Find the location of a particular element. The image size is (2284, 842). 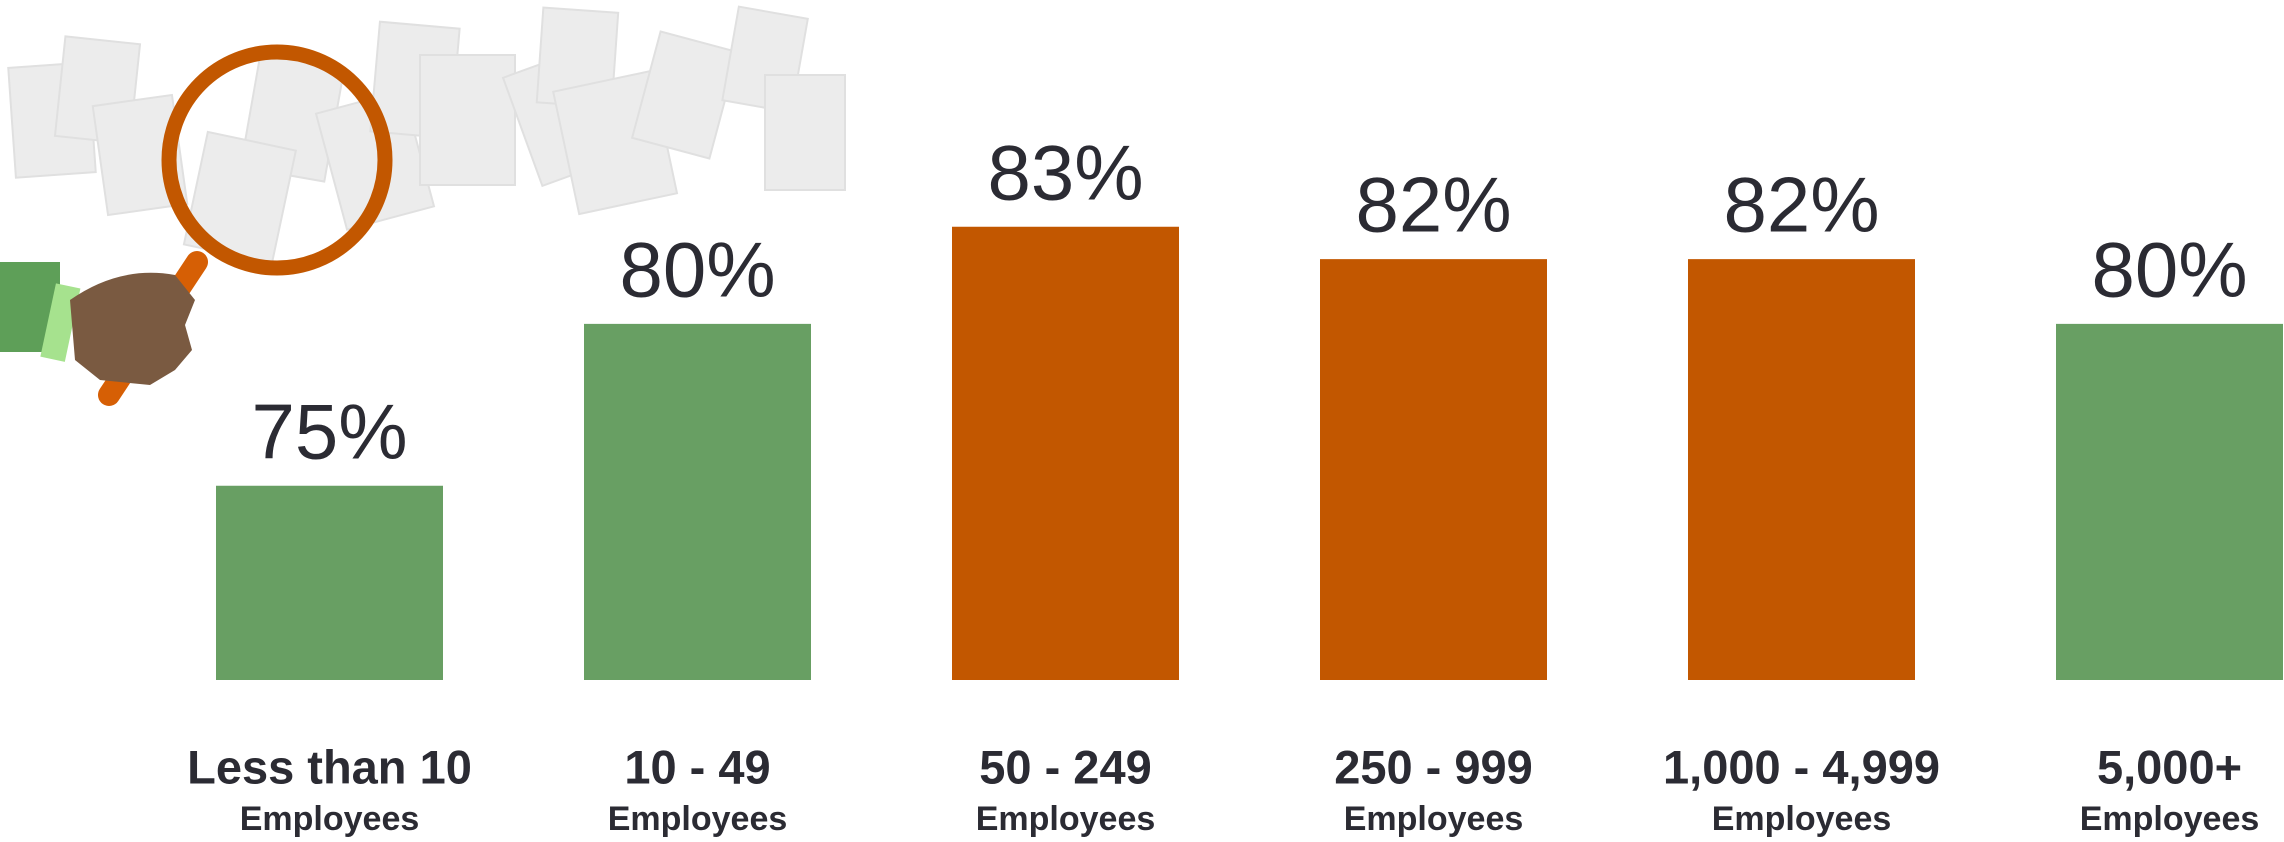

x-tick-label: 50 - 249 is located at coordinates (1065, 766).